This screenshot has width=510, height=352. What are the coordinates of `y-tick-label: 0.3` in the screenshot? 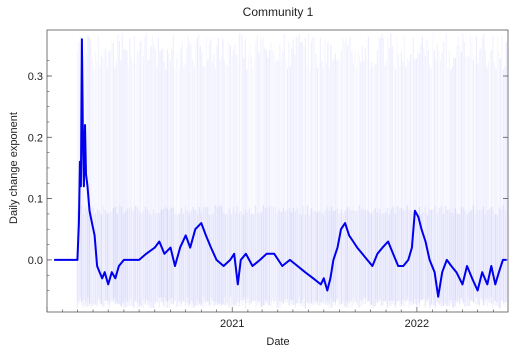 It's located at (35, 77).